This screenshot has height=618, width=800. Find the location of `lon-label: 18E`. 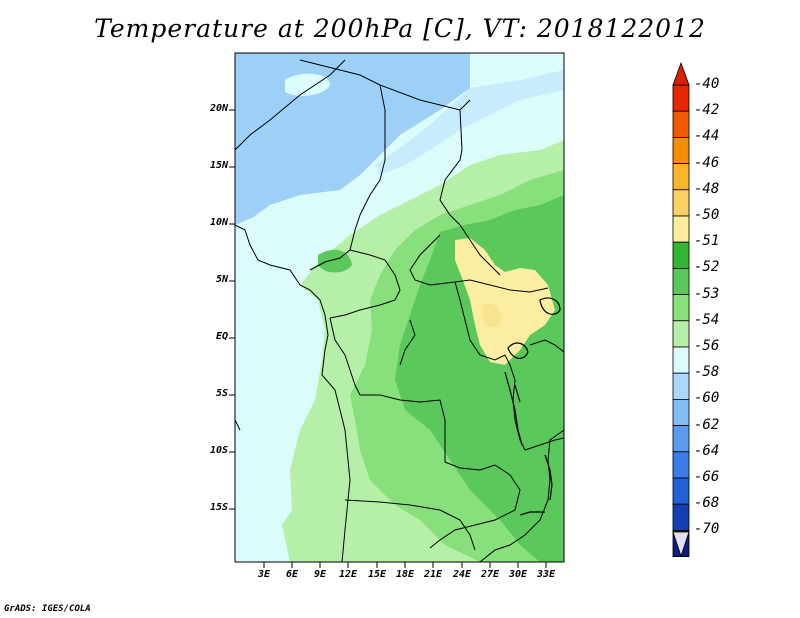

lon-label: 18E is located at coordinates (405, 574).